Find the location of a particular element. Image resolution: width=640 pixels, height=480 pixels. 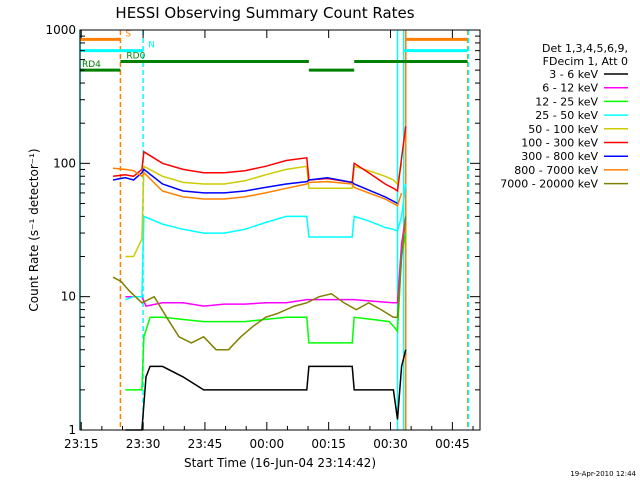

legend-label-6: 300 - 800 keV is located at coordinates (559, 156).